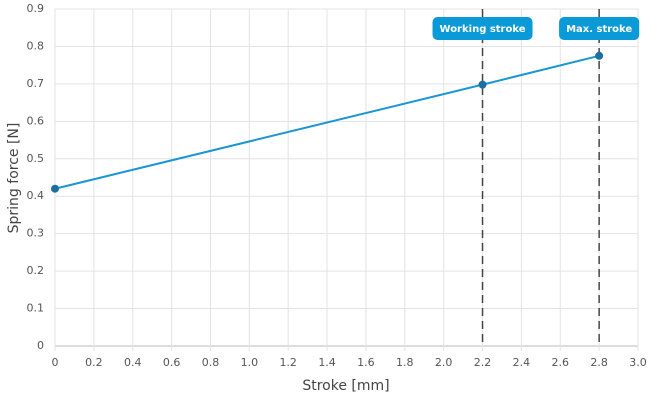 This screenshot has width=650, height=400. I want to click on y-tick-label: 0.1, so click(36, 308).